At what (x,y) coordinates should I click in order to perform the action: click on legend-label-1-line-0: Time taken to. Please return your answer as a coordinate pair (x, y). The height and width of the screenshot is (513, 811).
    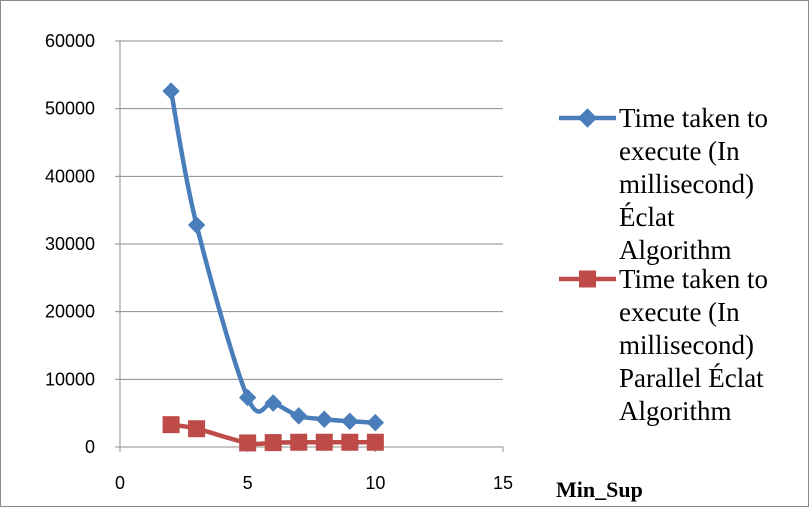
    Looking at the image, I should click on (693, 279).